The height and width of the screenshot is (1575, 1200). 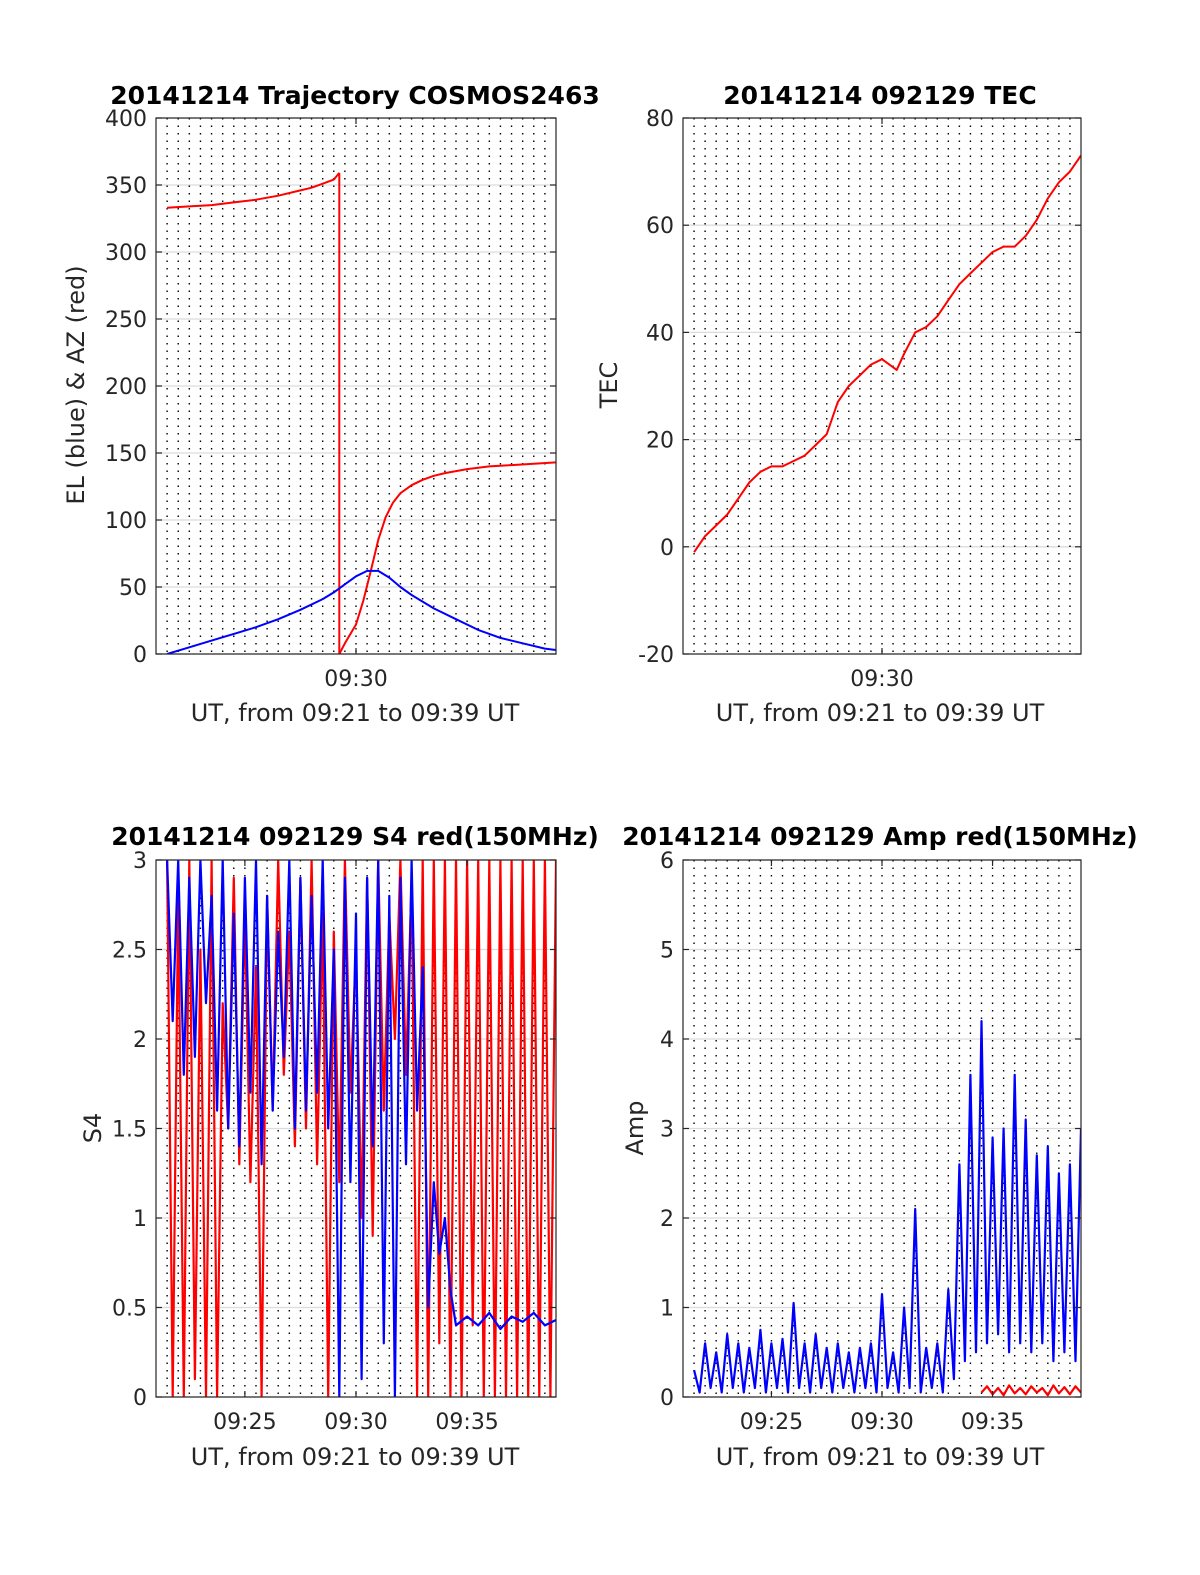 I want to click on y-tick-label: 50, so click(x=133, y=588).